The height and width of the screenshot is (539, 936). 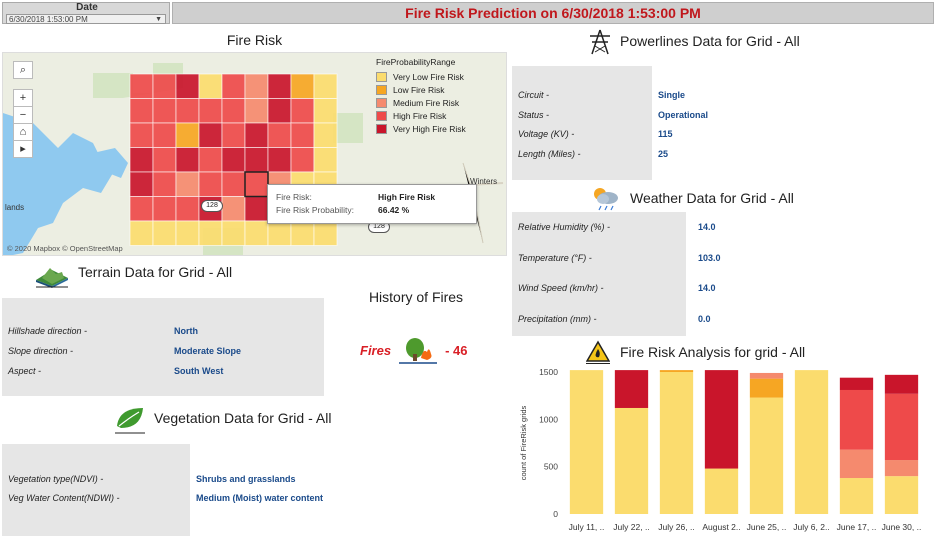 I want to click on row-value: North, so click(x=186, y=331).